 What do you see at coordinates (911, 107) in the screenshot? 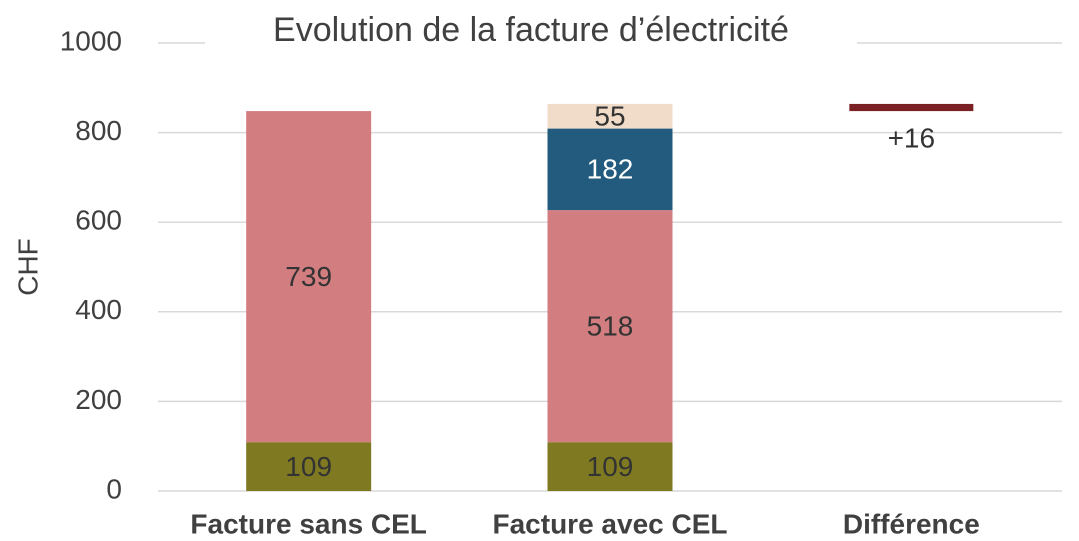
I see `difference-bar` at bounding box center [911, 107].